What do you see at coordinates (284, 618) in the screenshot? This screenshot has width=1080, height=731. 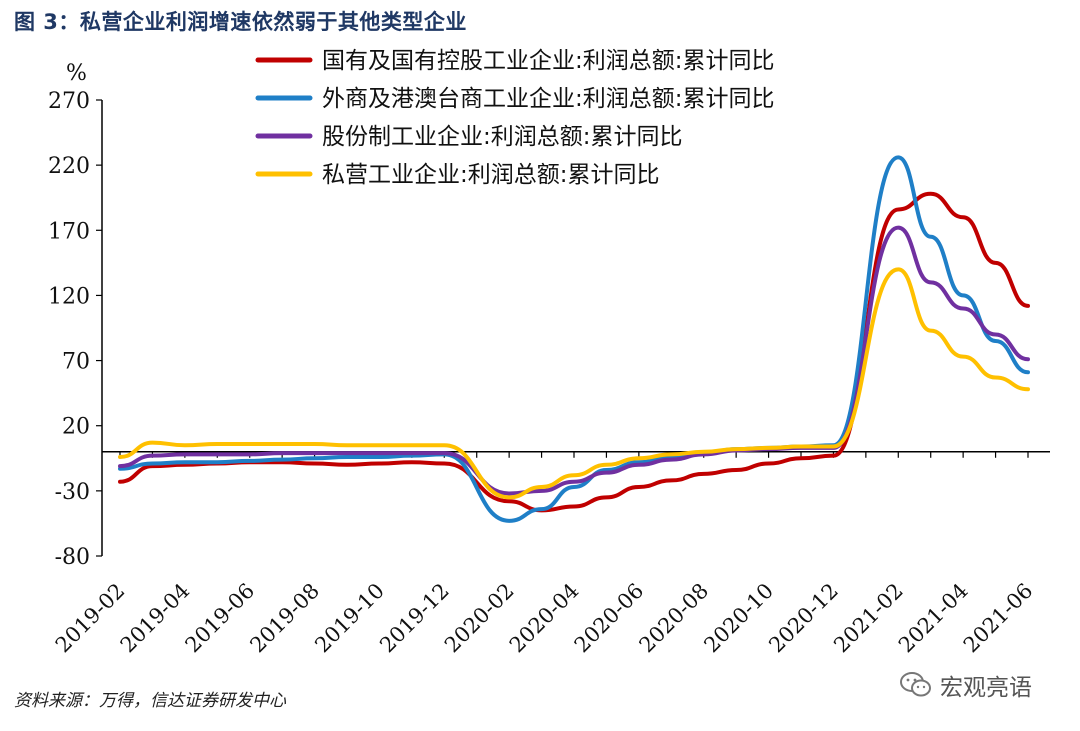 I see `x-tick-label: 2019-08` at bounding box center [284, 618].